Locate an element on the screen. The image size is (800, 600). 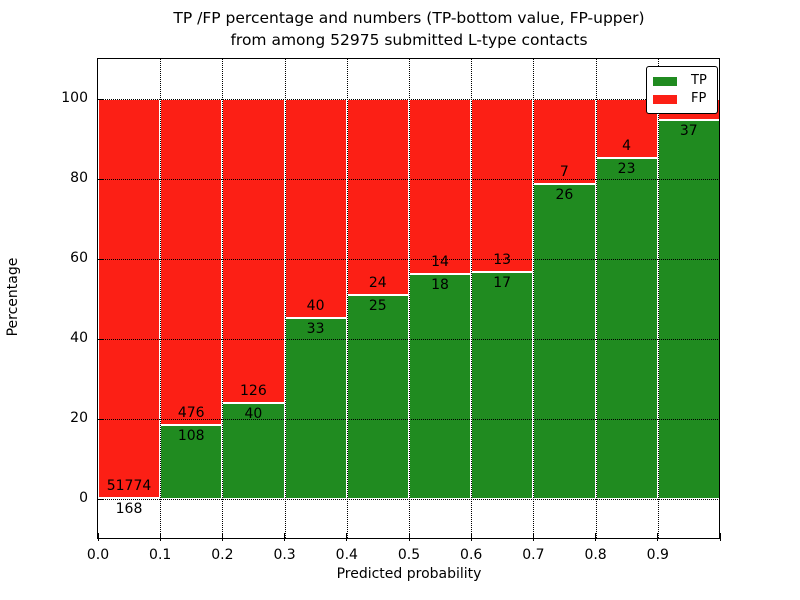
bar-tp-count-label: 26 is located at coordinates (564, 194).